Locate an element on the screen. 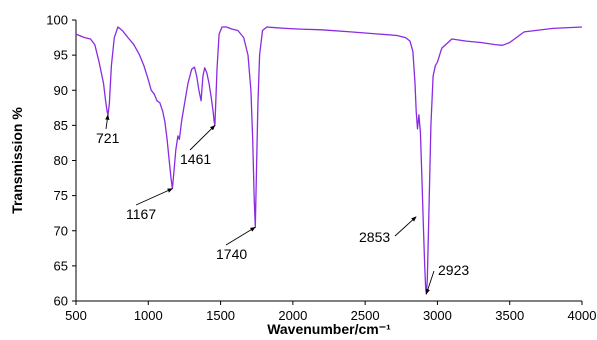 Image resolution: width=597 pixels, height=340 pixels. y-tick-label: 100 is located at coordinates (57, 20).